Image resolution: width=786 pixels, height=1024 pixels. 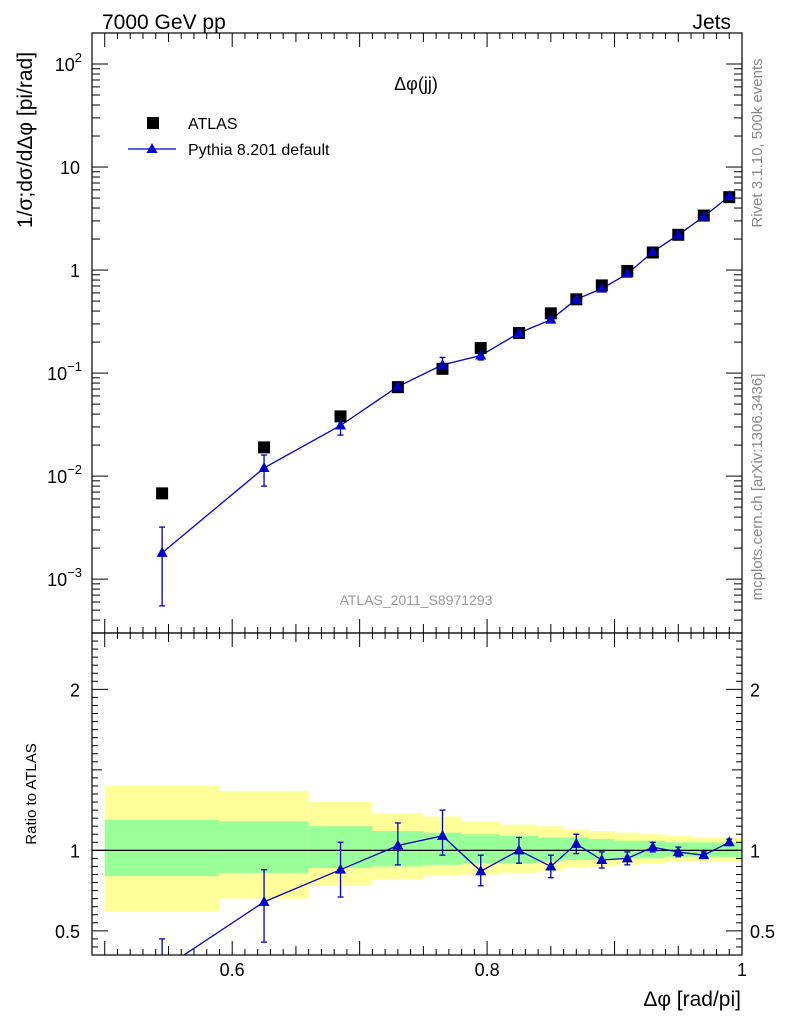 What do you see at coordinates (259, 150) in the screenshot?
I see `legend-mc-label: Pythia 8.201 default` at bounding box center [259, 150].